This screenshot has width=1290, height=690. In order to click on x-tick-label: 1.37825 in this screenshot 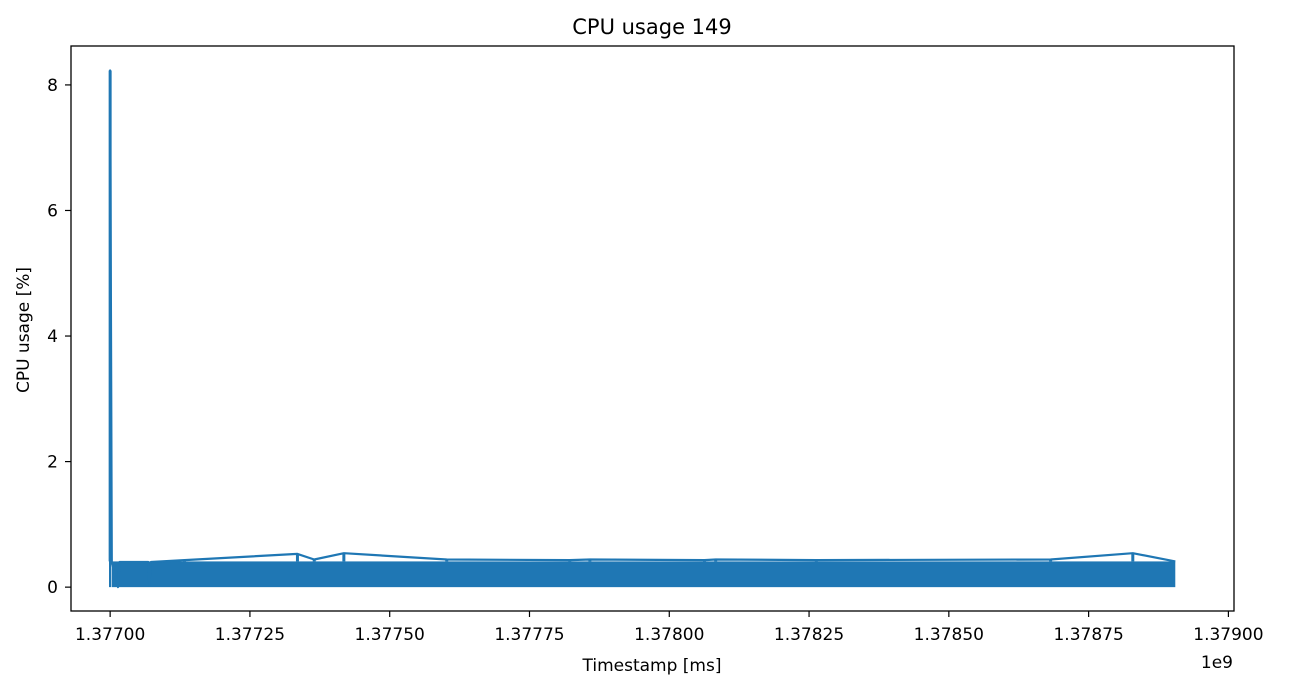, I will do `click(809, 635)`.